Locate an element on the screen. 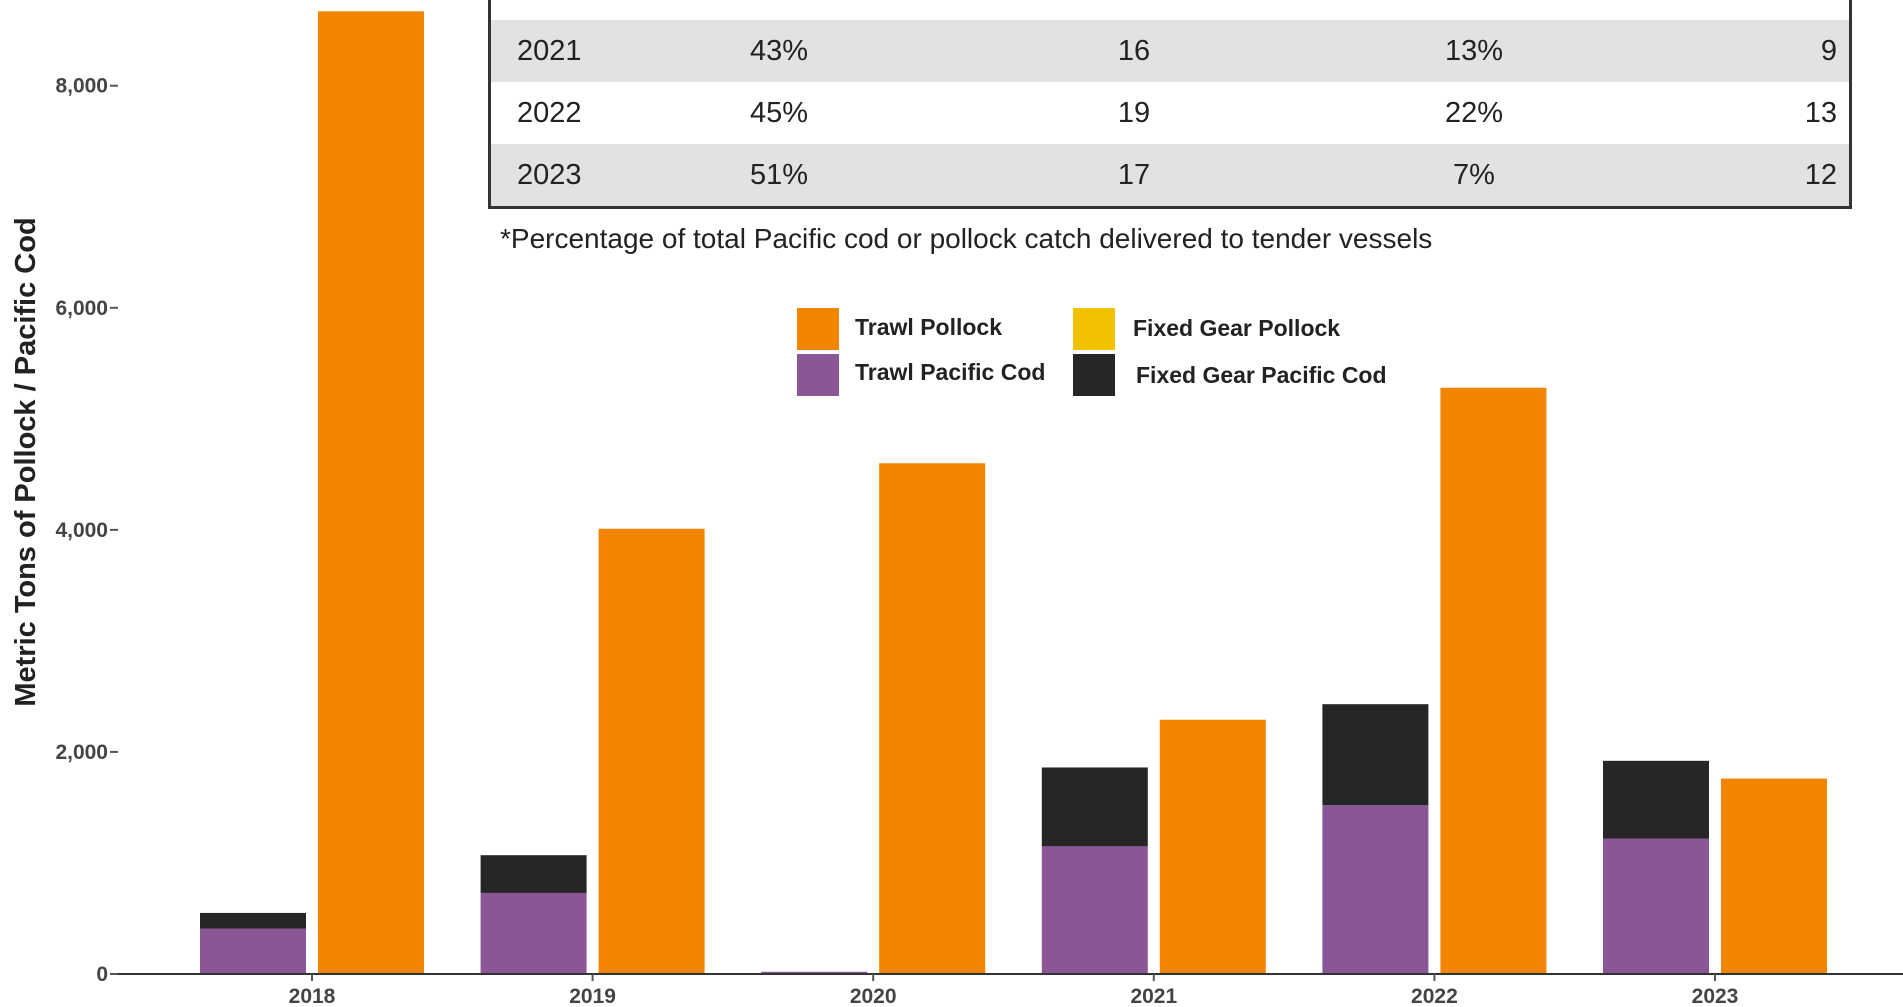  y-axis-label: Metric Tons of Pollock / Pacific Cod is located at coordinates (26, 461).